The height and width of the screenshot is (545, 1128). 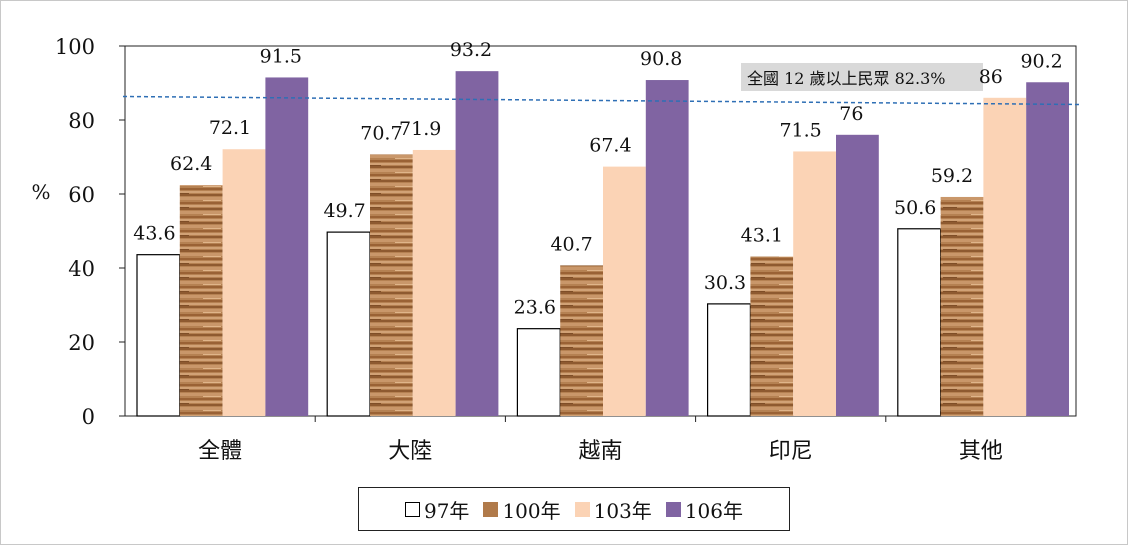 What do you see at coordinates (601, 100) in the screenshot?
I see `reference-line` at bounding box center [601, 100].